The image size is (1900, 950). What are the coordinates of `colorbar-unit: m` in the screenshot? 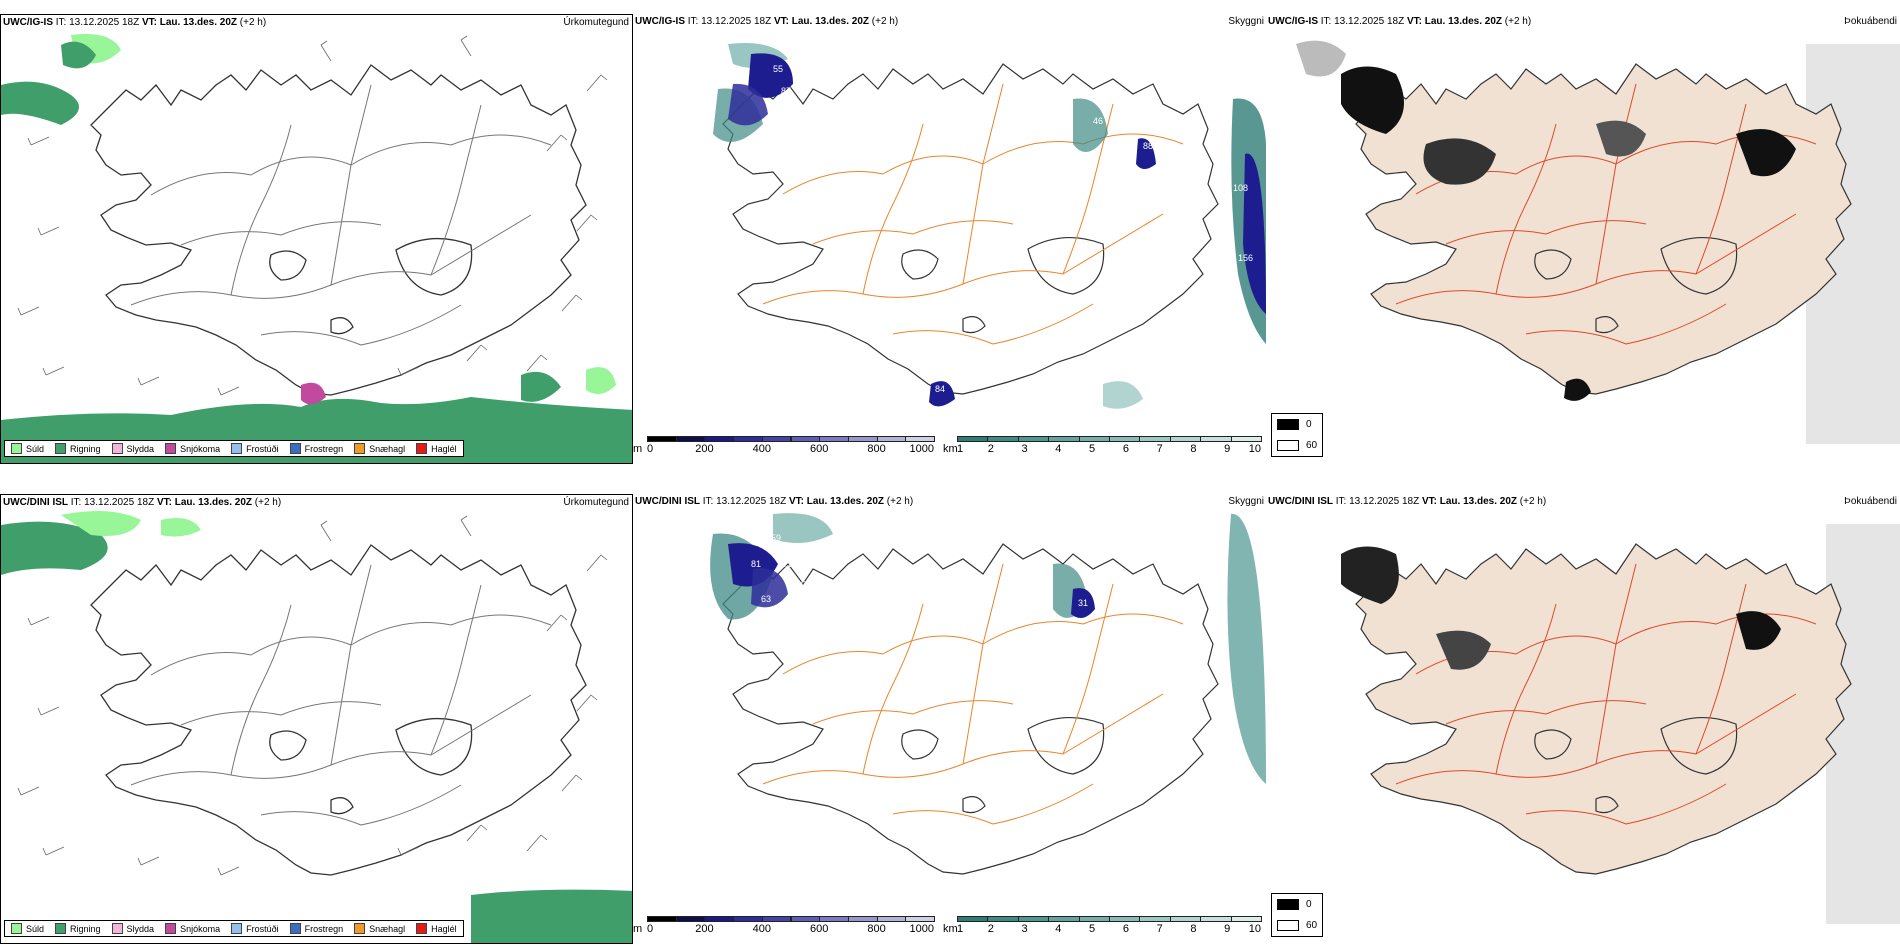 It's located at (638, 929).